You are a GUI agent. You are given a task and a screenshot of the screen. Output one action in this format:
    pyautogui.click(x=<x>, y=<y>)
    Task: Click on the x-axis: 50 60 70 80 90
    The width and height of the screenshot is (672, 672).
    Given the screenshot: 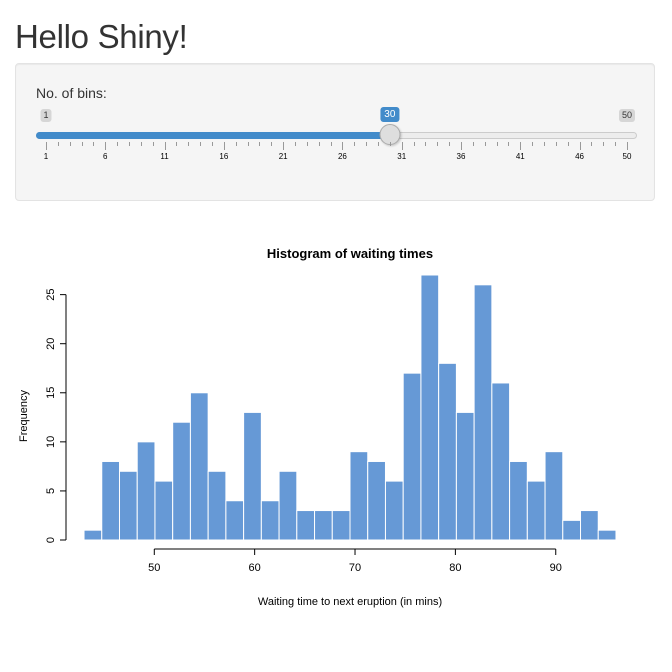 What is the action you would take?
    pyautogui.click(x=355, y=561)
    